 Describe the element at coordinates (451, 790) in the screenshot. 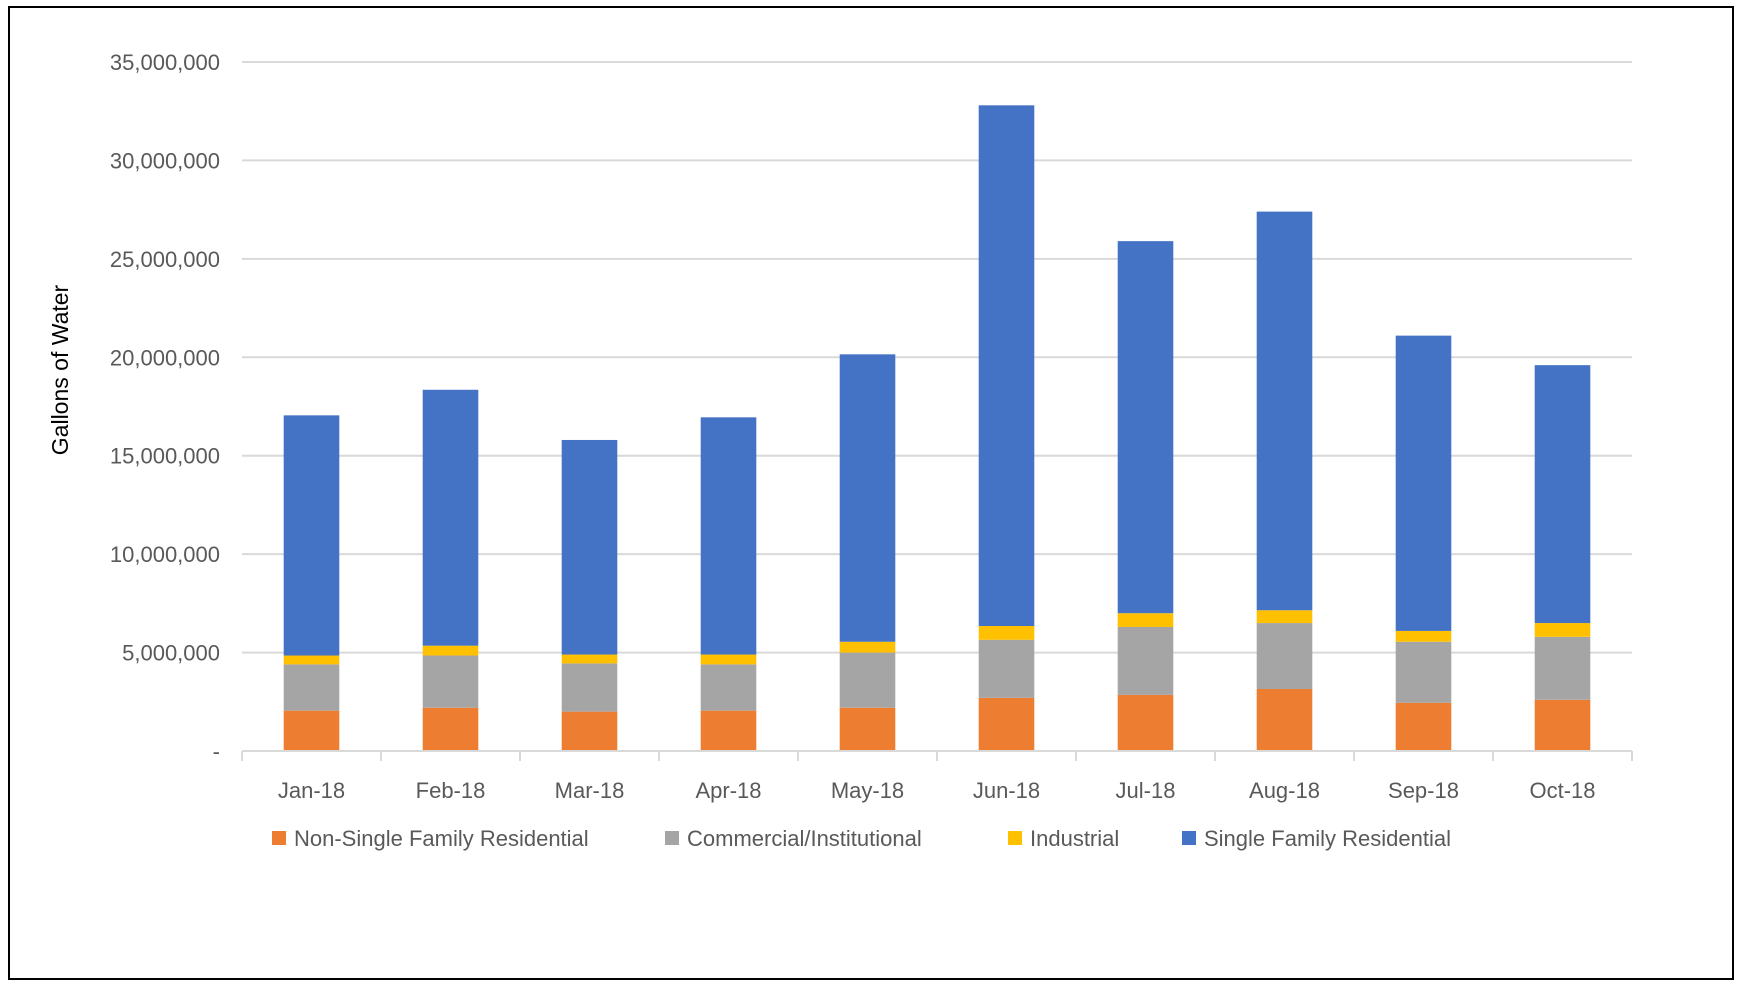

I see `x-tick-label: Feb-18` at that location.